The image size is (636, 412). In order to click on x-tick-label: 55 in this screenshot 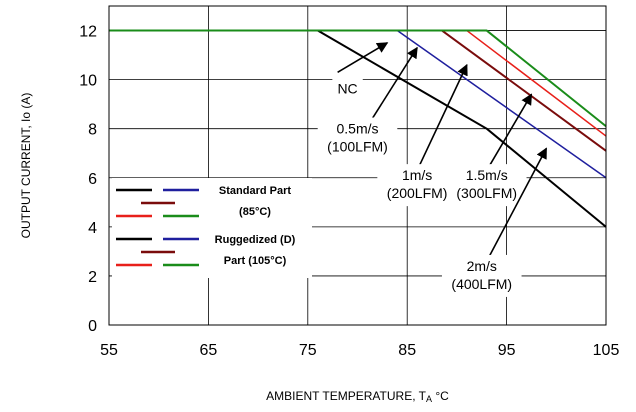, I will do `click(109, 350)`.